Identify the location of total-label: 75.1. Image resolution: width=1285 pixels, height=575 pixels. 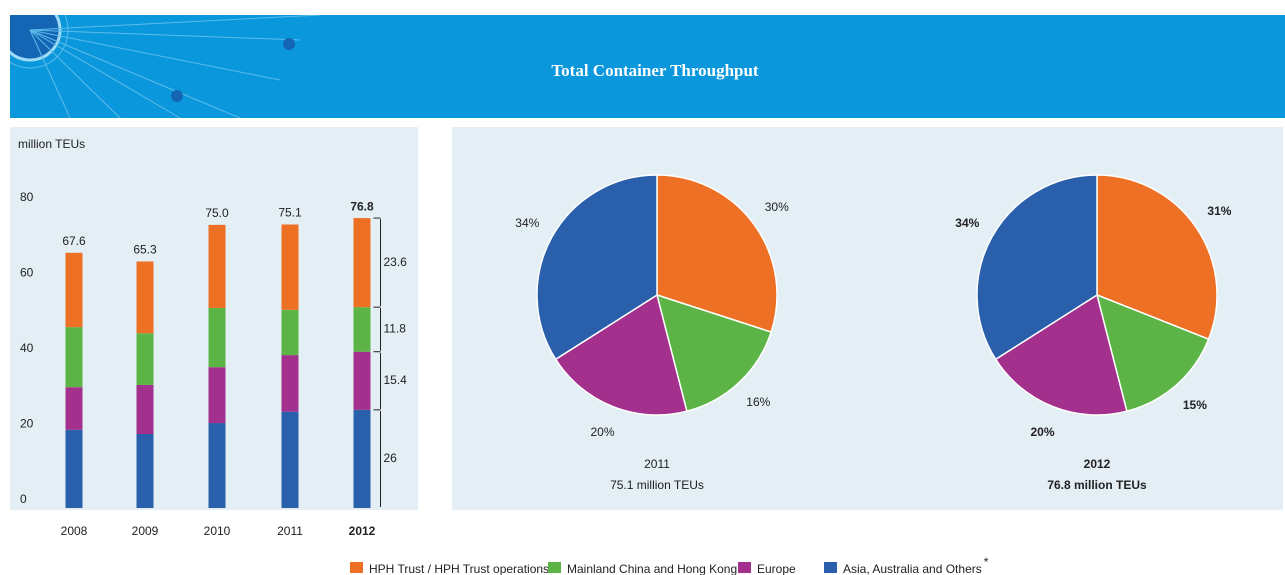
(290, 213).